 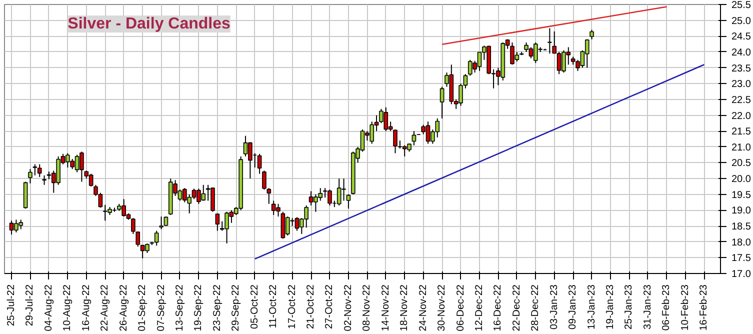 What do you see at coordinates (742, 37) in the screenshot?
I see `y-tick-label: 24.5` at bounding box center [742, 37].